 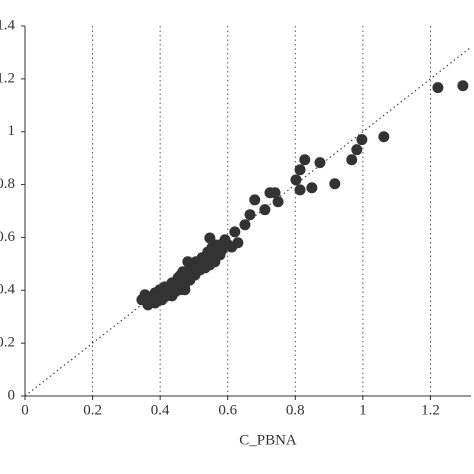 What do you see at coordinates (7, 78) in the screenshot?
I see `y-tick-label: 1.2` at bounding box center [7, 78].